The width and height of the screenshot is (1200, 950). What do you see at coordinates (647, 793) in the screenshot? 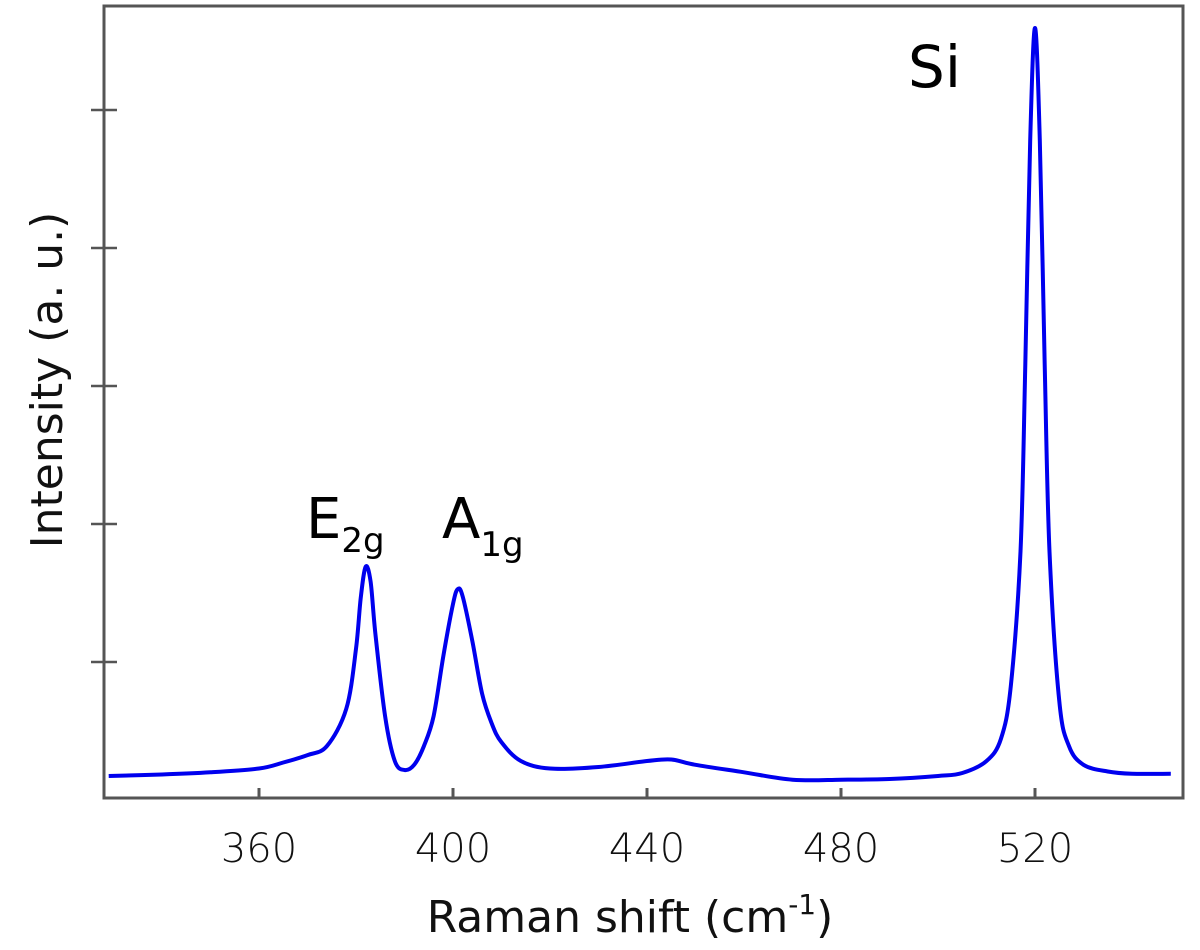
I see `x-axis-ticks` at bounding box center [647, 793].